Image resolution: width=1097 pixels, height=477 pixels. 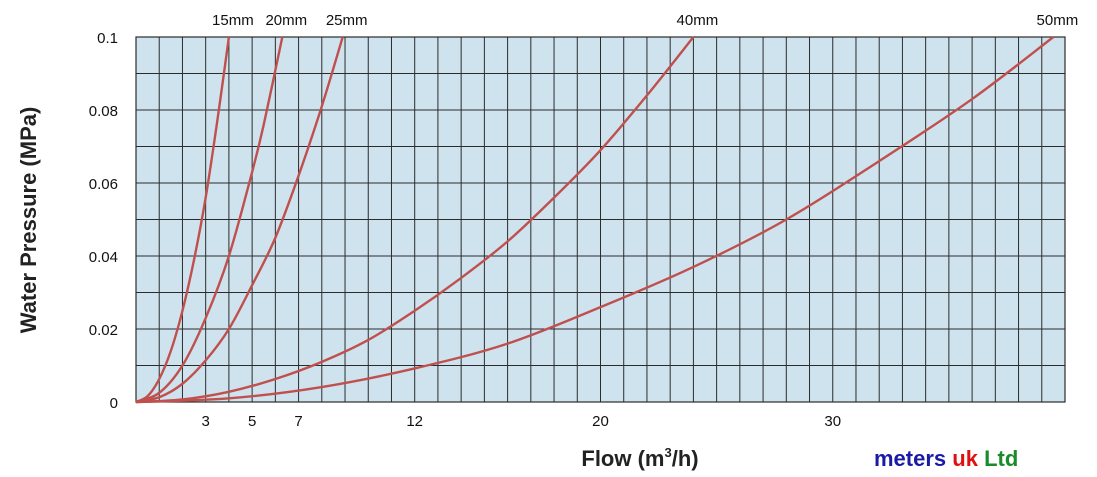 What do you see at coordinates (832, 421) in the screenshot?
I see `x-tick-label: 30` at bounding box center [832, 421].